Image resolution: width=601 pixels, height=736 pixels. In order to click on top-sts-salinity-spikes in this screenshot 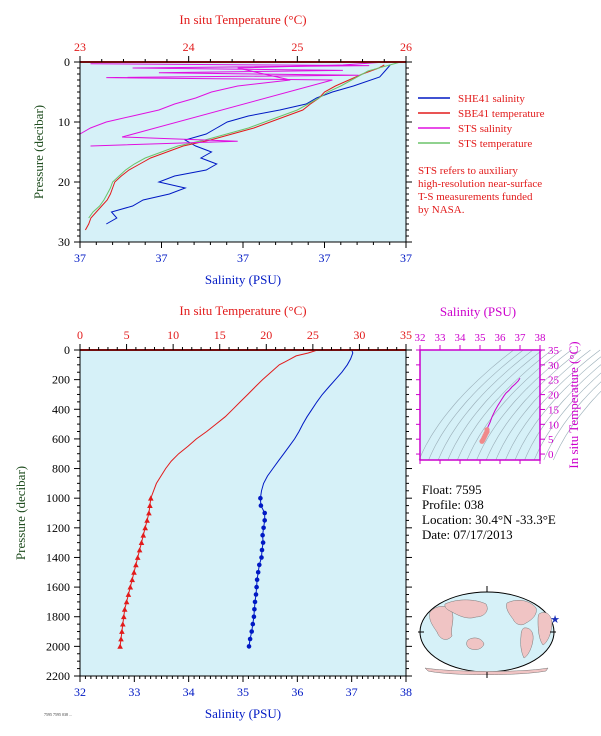, I will do `click(230, 105)`.